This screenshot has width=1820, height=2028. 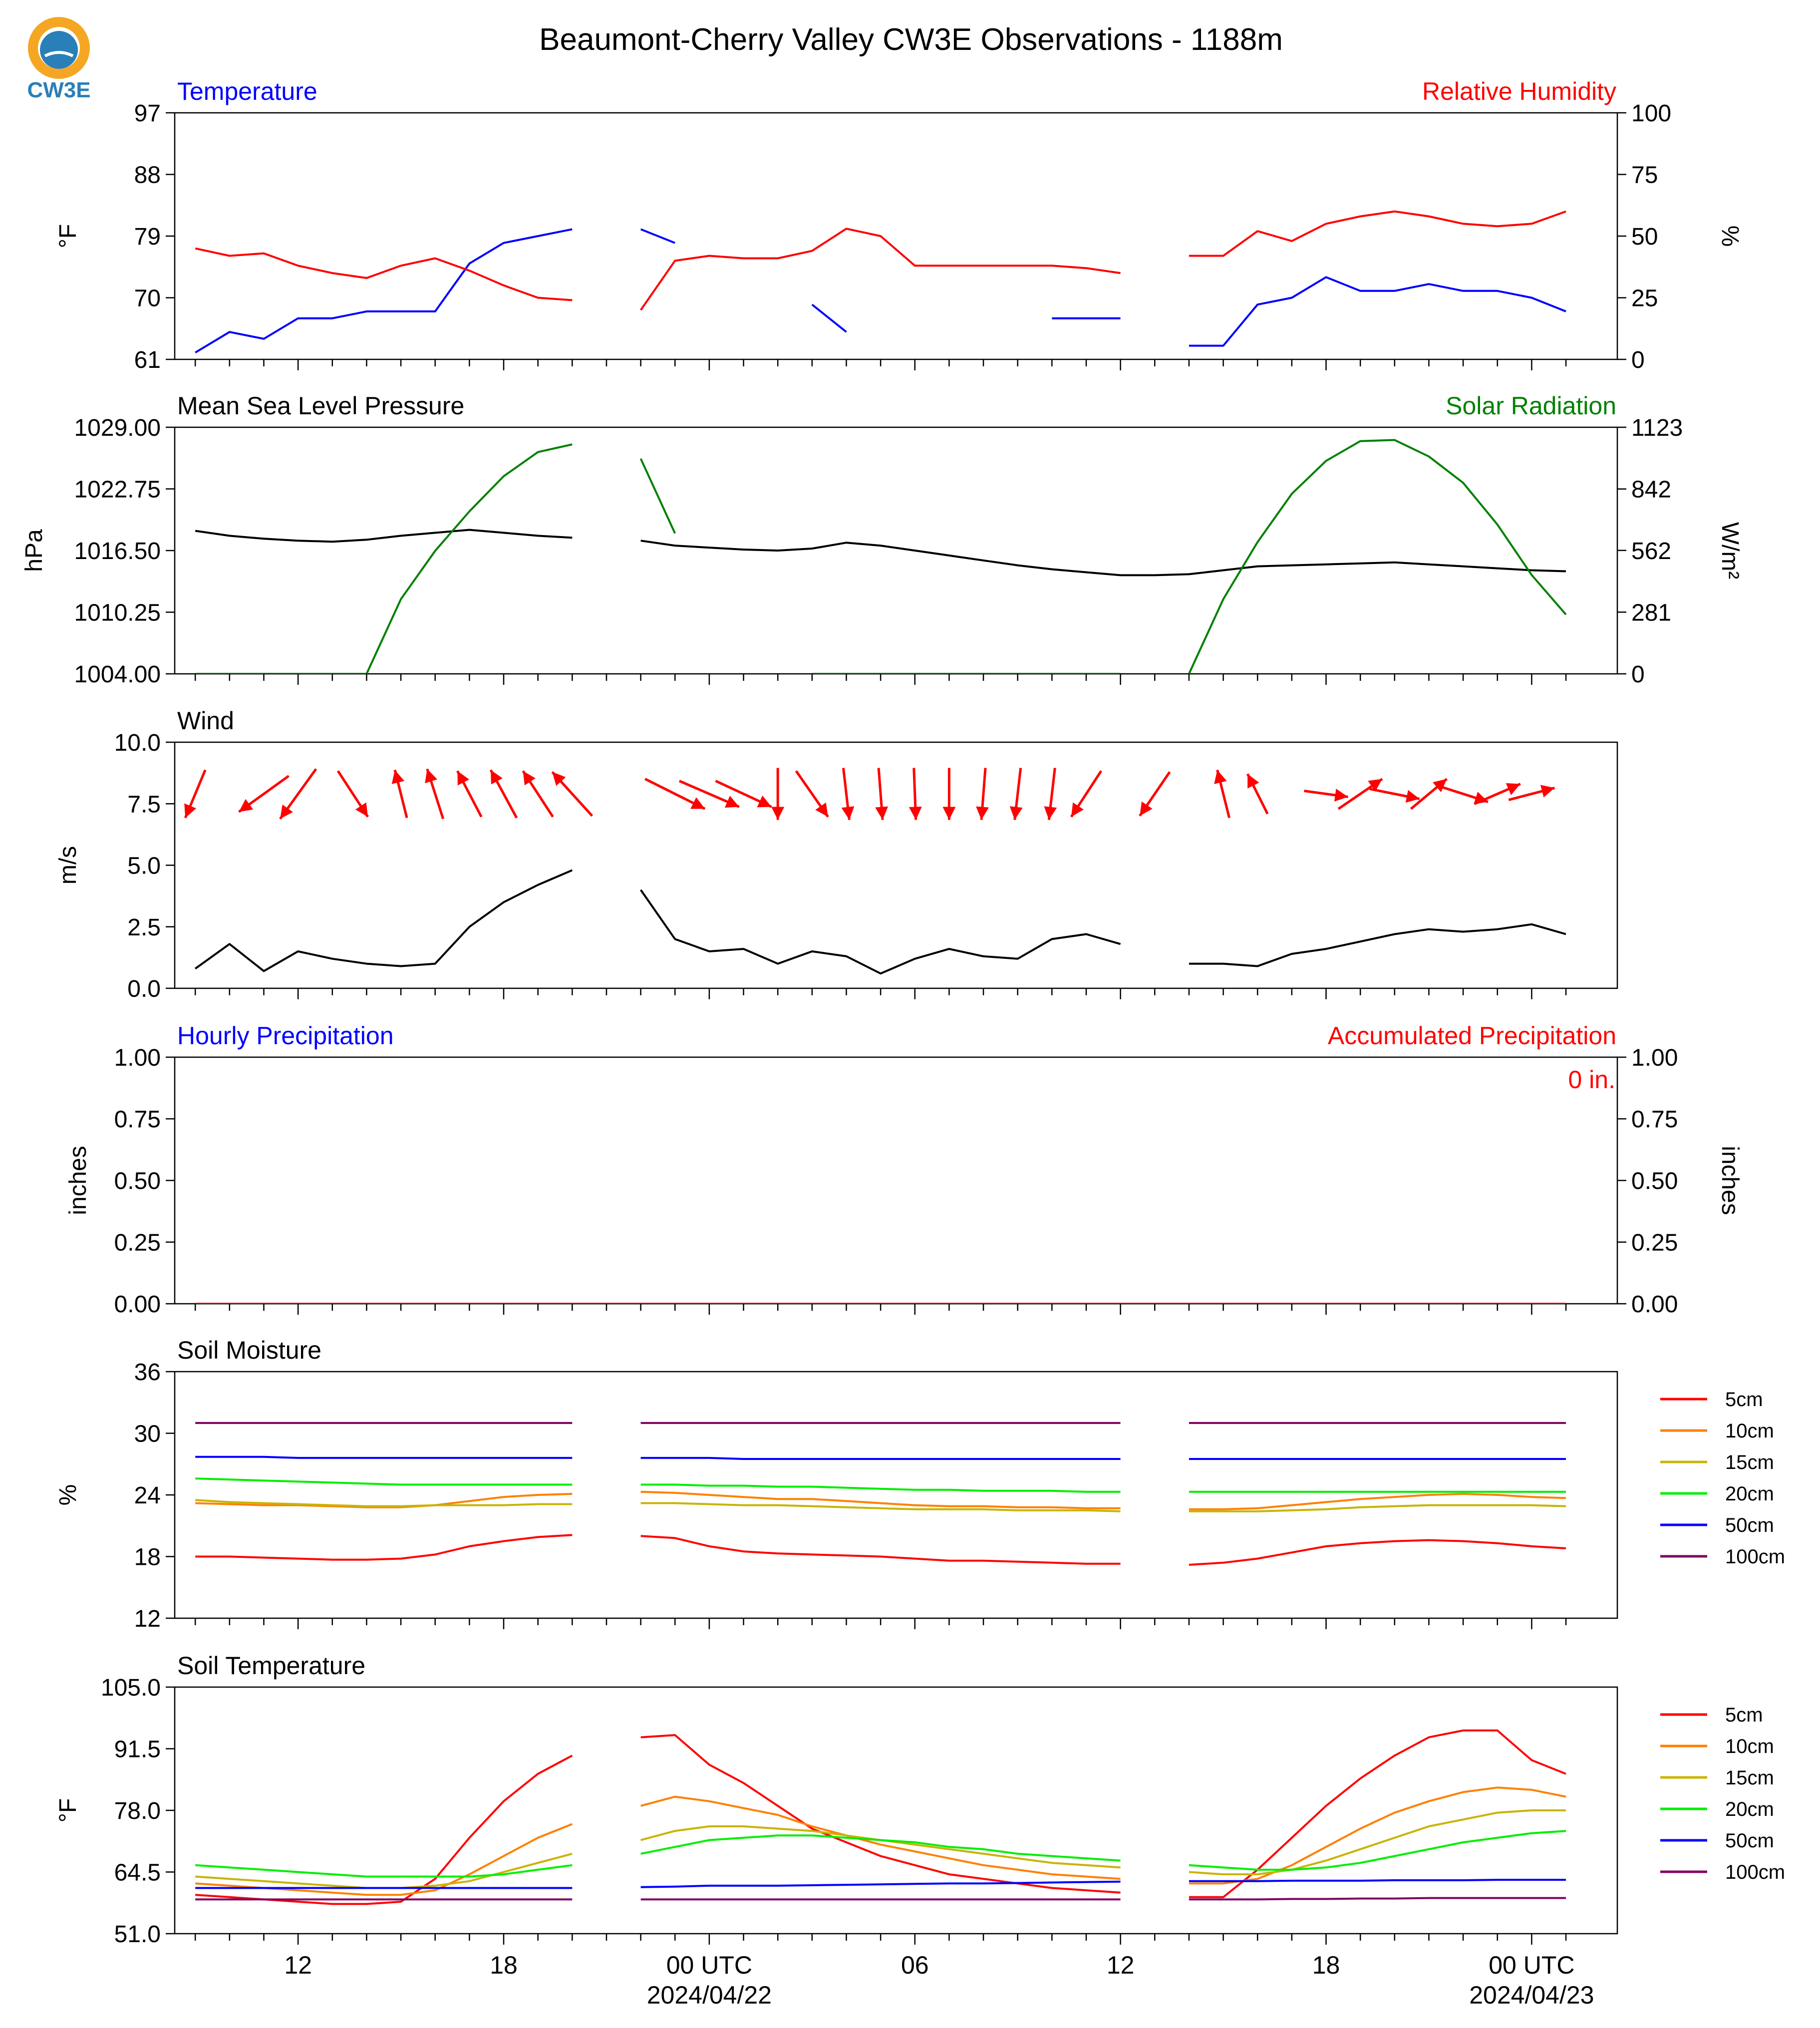 I want to click on y-tick-label: 24, so click(x=147, y=1495).